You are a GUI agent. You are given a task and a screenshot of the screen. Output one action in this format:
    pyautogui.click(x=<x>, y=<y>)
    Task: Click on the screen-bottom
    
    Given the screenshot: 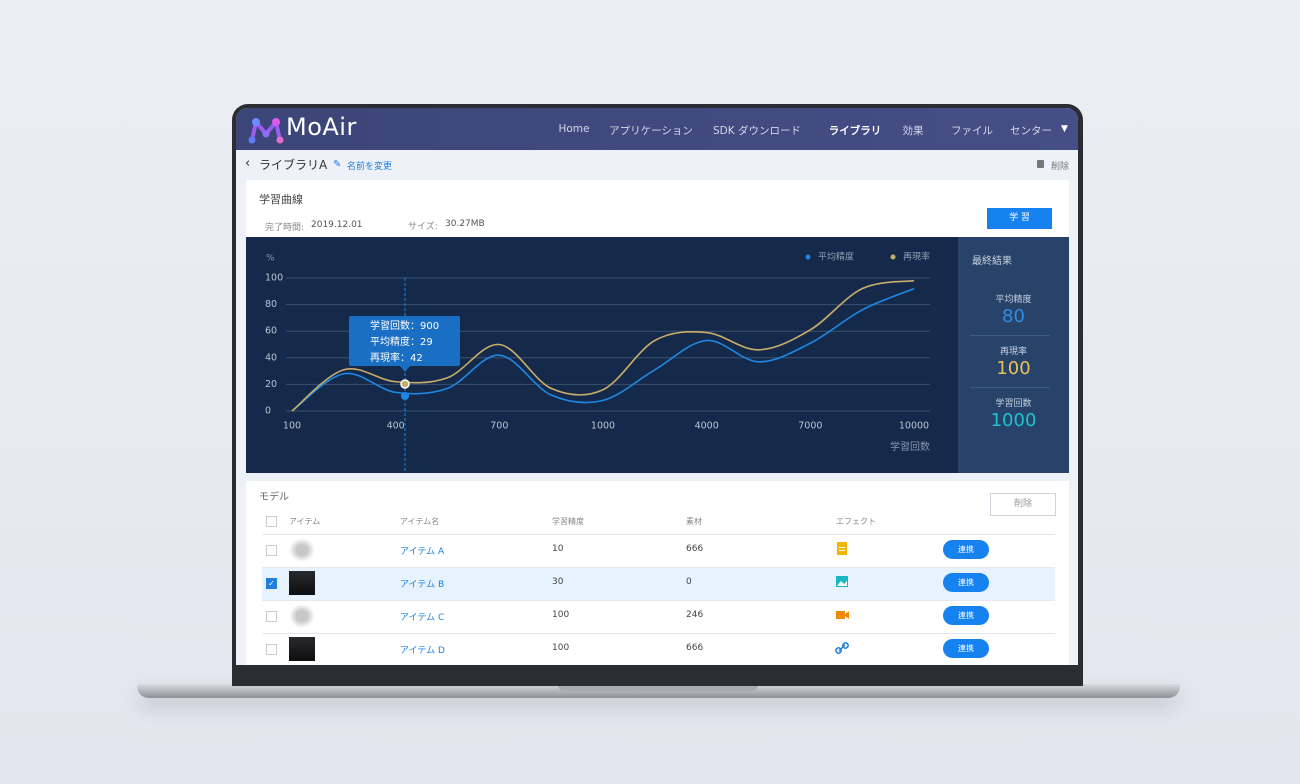 What is the action you would take?
    pyautogui.click(x=657, y=675)
    